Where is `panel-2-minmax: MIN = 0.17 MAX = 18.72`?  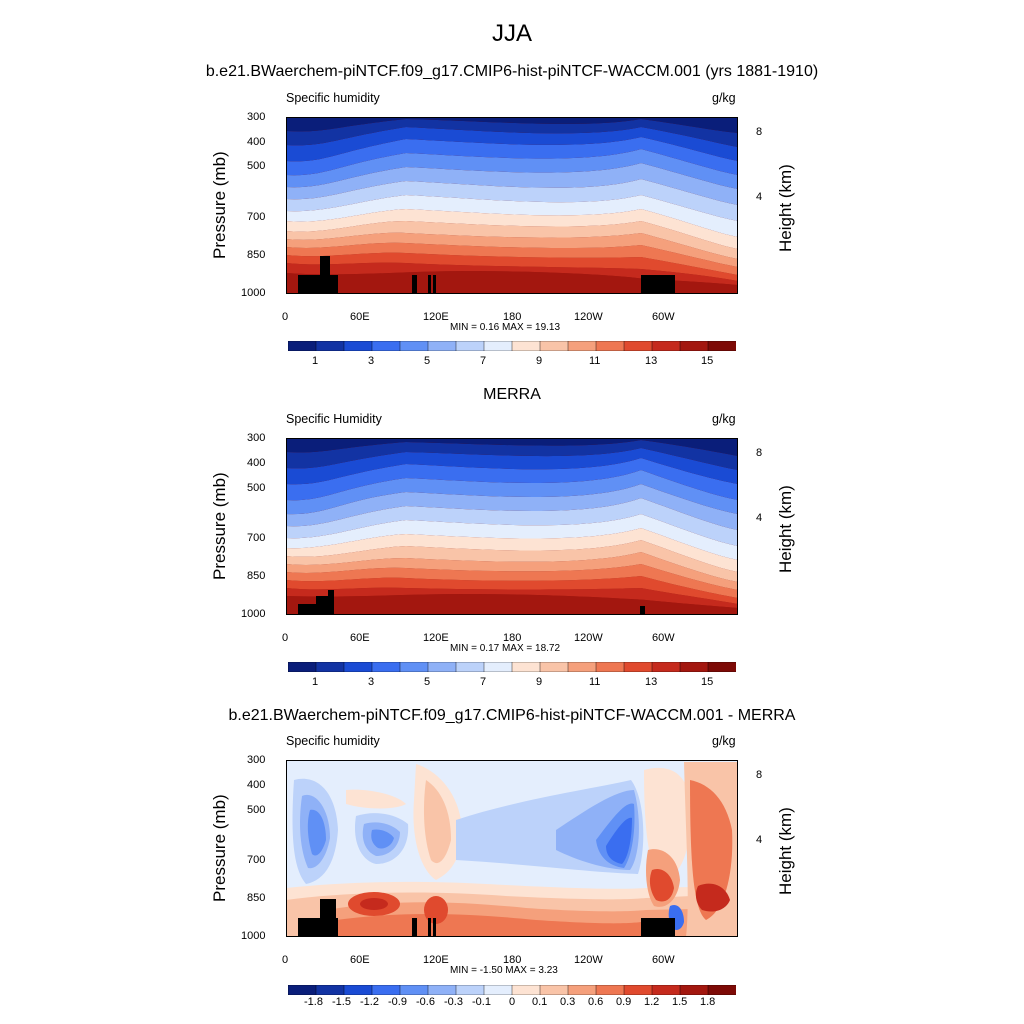
panel-2-minmax: MIN = 0.17 MAX = 18.72 is located at coordinates (505, 648).